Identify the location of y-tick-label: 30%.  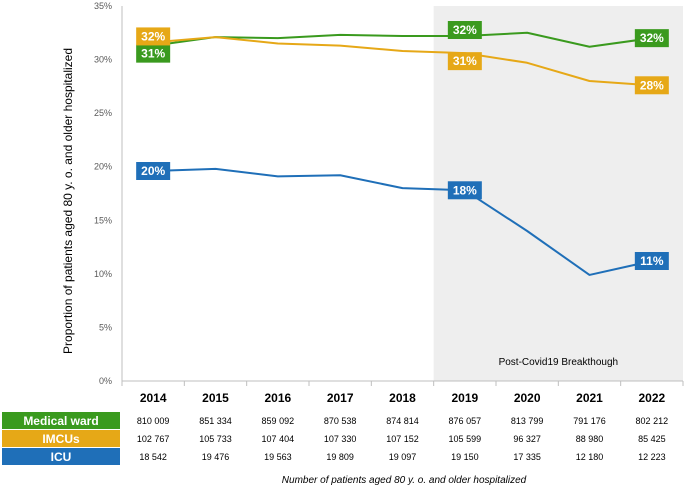
(103, 60).